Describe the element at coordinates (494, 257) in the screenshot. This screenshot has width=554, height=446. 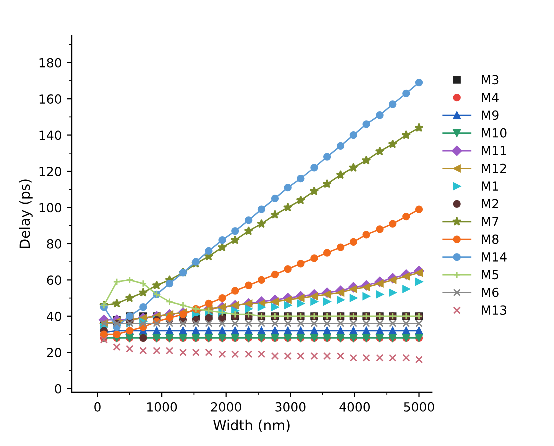
I see `legend-label: M14` at that location.